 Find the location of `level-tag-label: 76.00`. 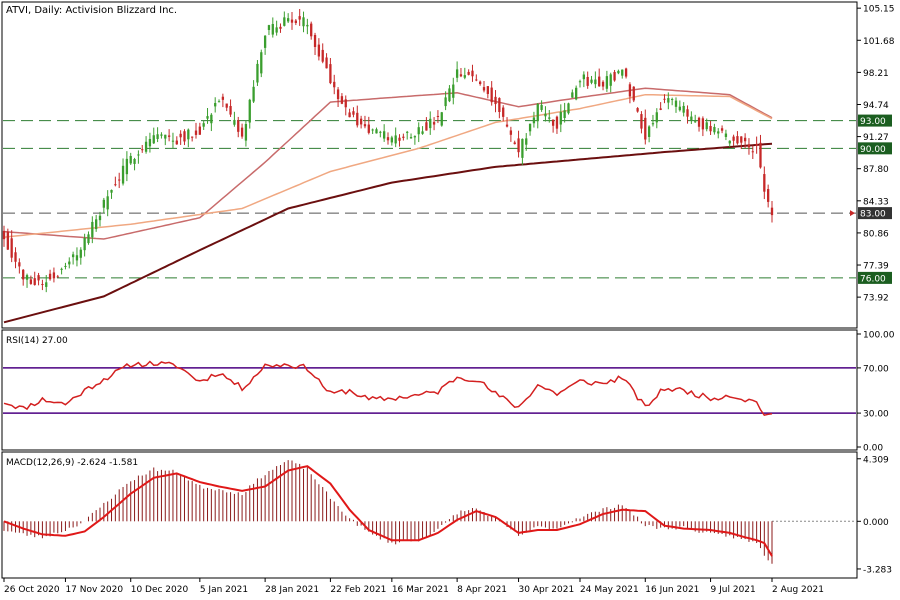

level-tag-label: 76.00 is located at coordinates (873, 279).